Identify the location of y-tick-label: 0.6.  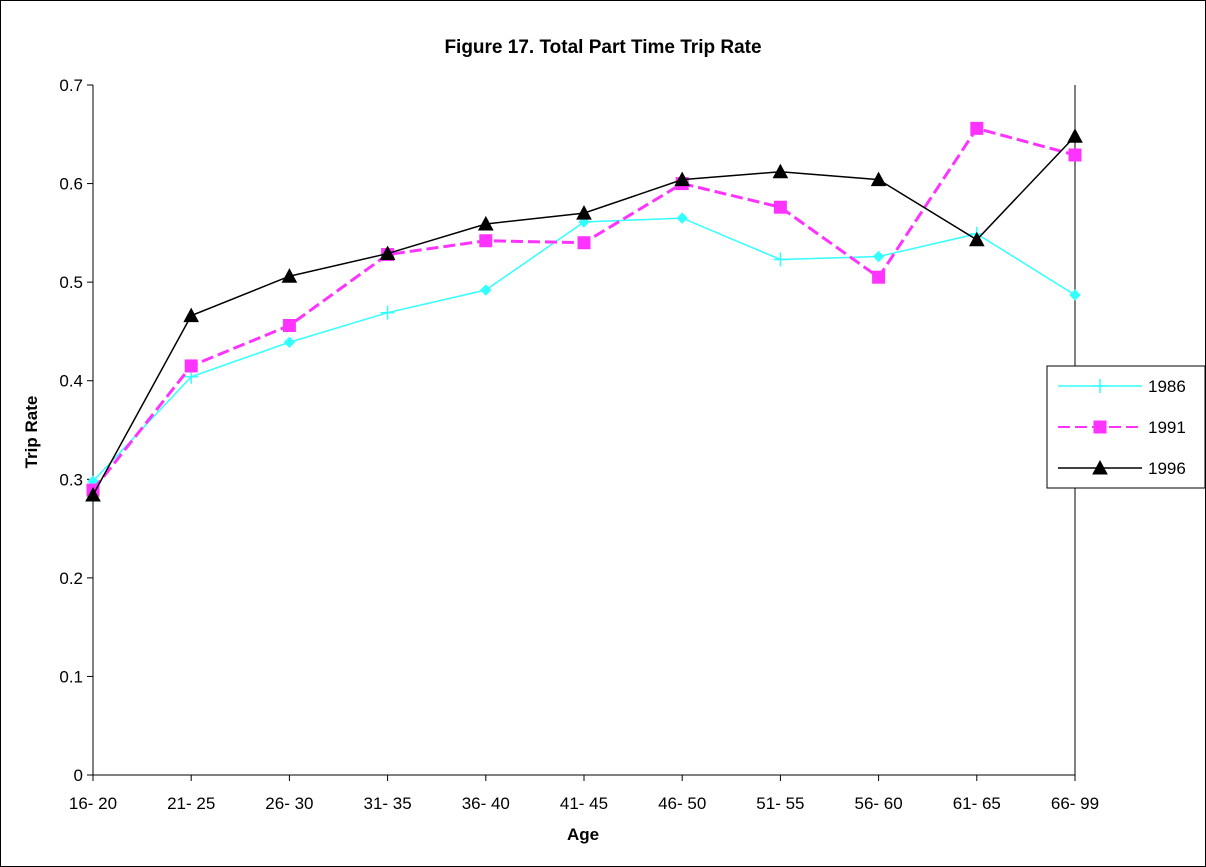
(71, 184).